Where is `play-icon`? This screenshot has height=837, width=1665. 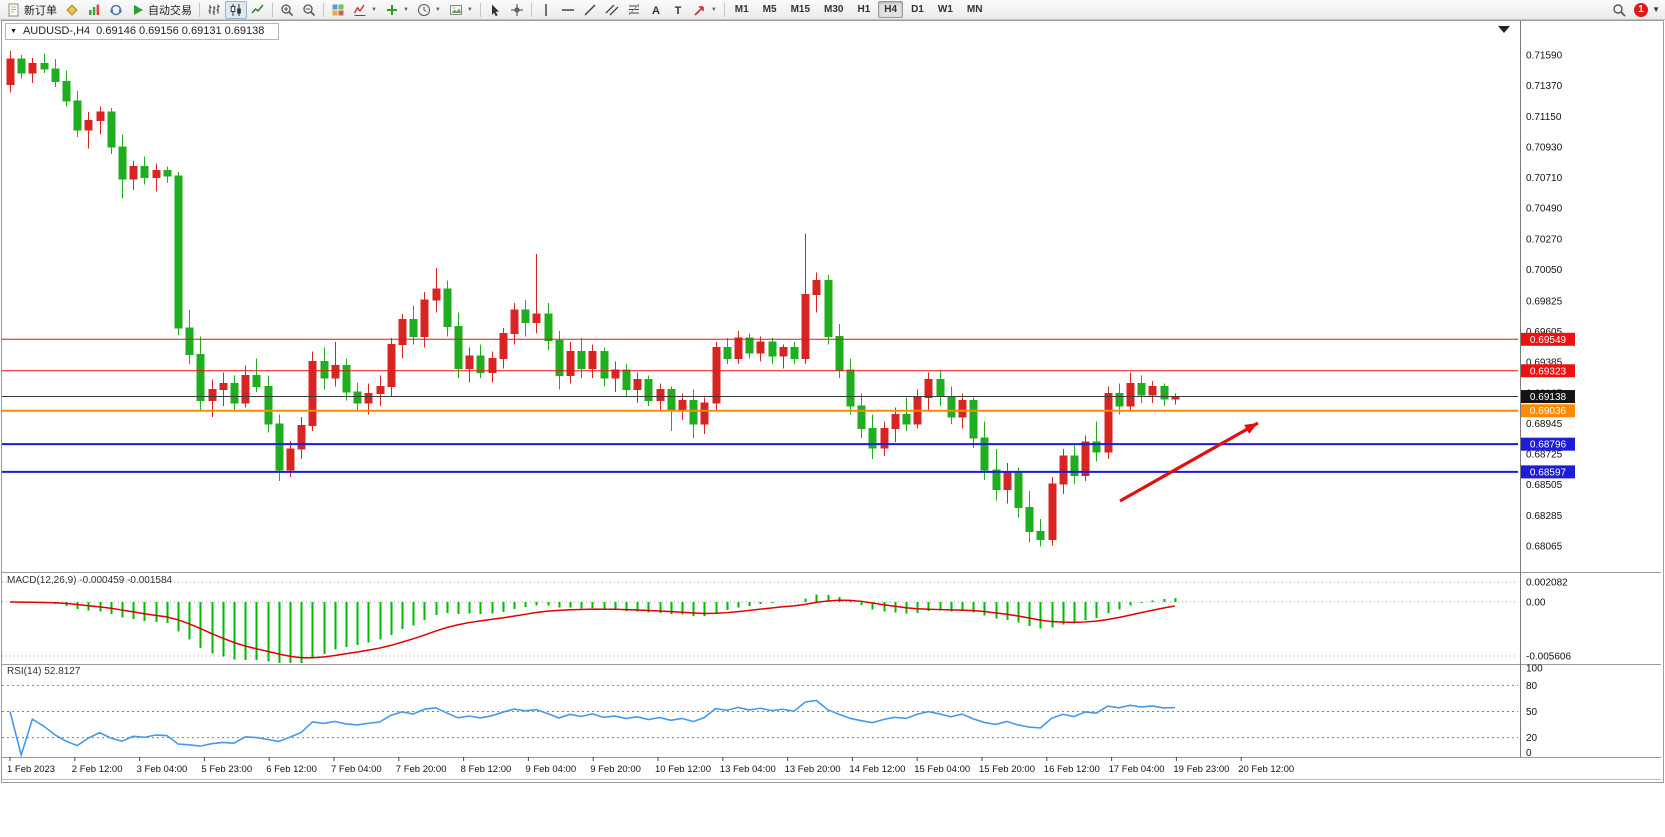 play-icon is located at coordinates (138, 9).